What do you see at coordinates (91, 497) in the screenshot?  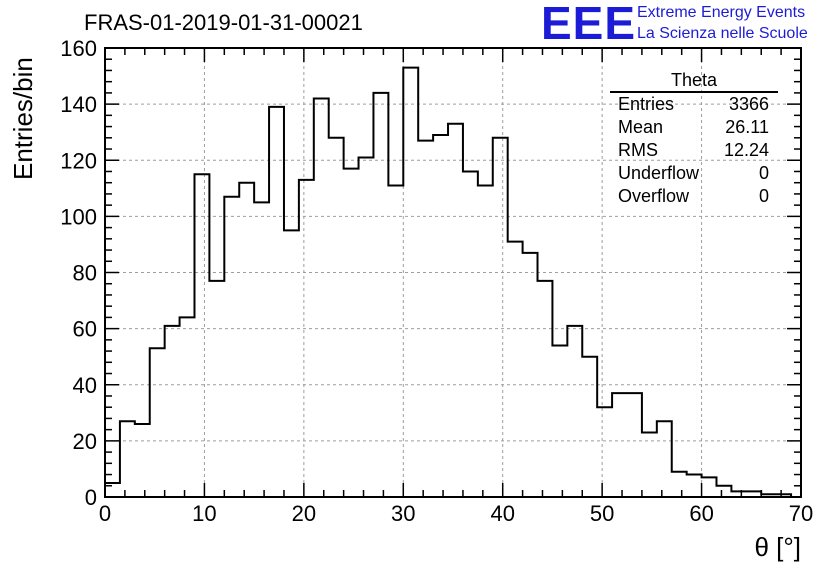 I see `y-tick-label: 0` at bounding box center [91, 497].